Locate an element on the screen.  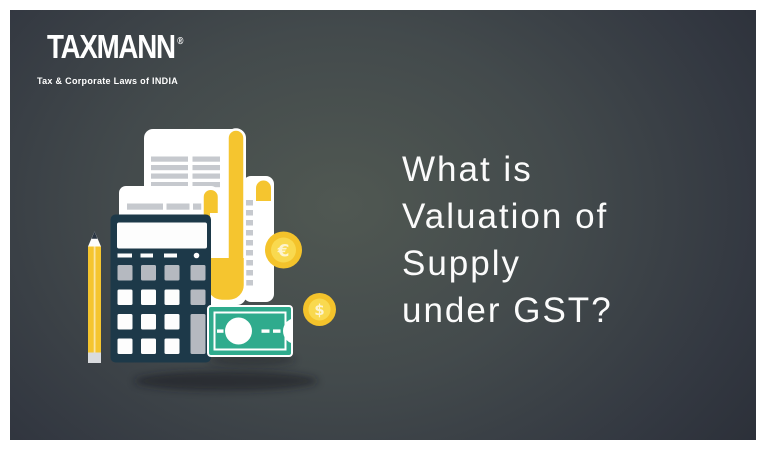
headline-line-4: under GST? is located at coordinates (507, 310).